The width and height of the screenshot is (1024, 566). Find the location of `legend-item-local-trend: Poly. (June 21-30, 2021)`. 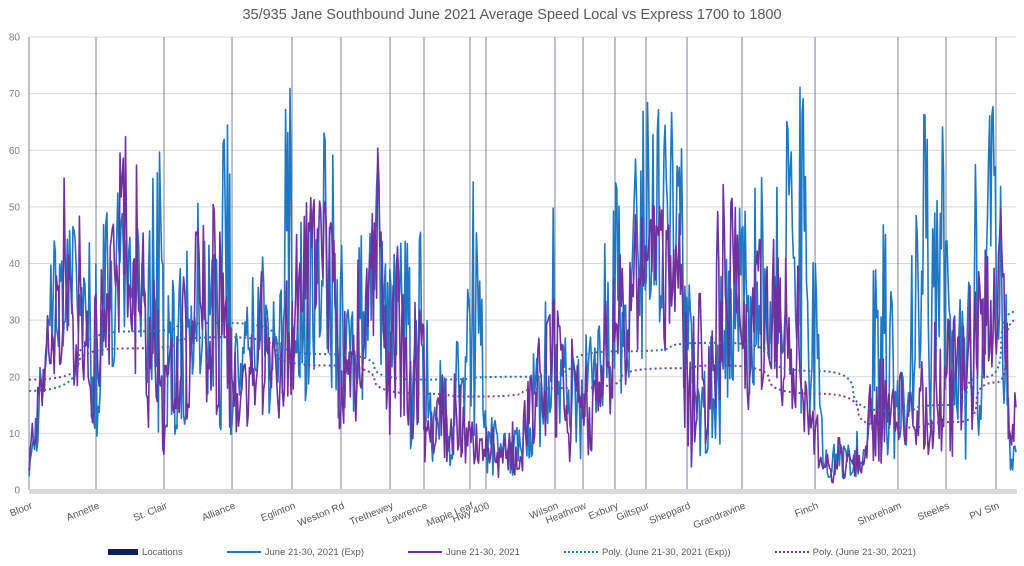

legend-item-local-trend: Poly. (June 21-30, 2021) is located at coordinates (845, 552).